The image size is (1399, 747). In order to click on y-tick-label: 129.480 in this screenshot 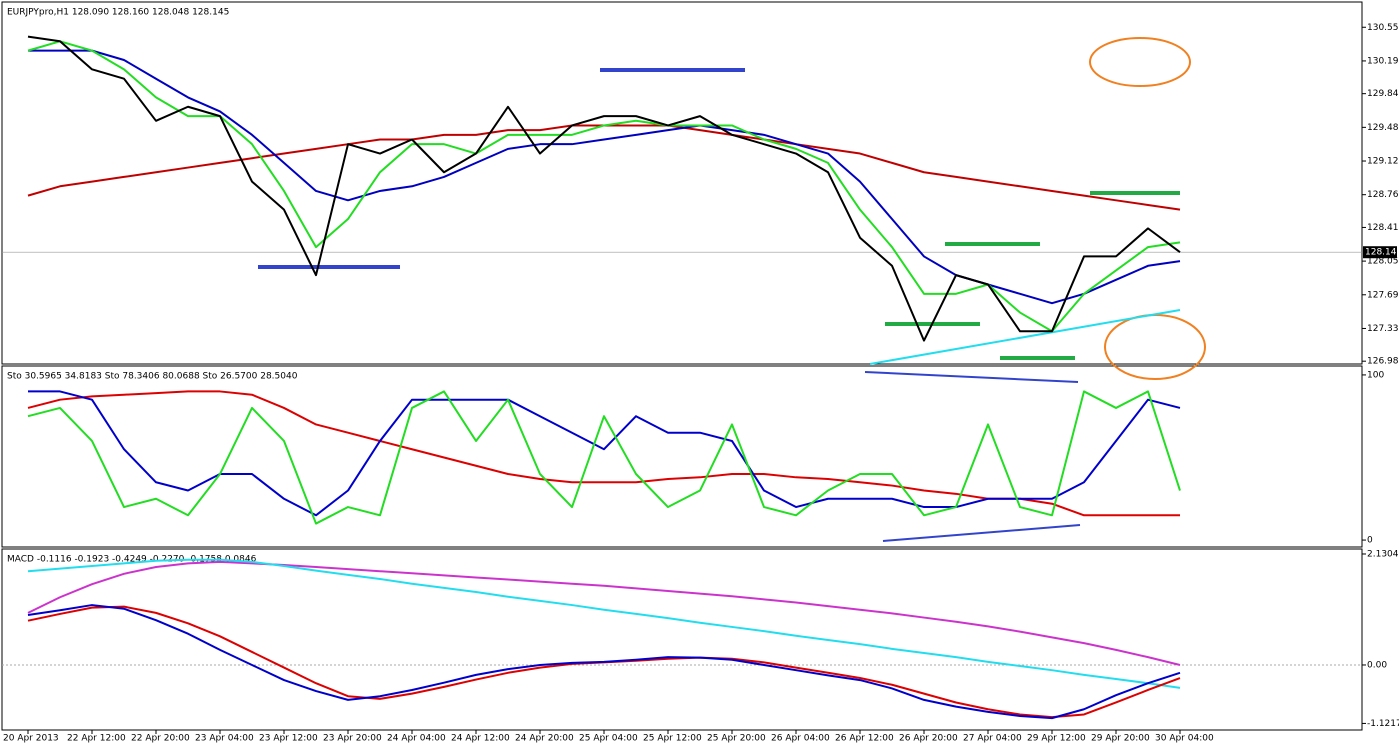, I will do `click(1383, 128)`.